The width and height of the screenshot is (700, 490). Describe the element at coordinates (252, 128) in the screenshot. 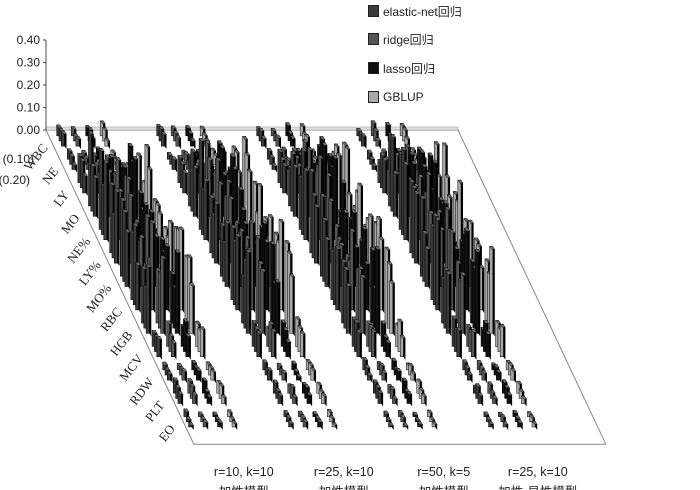

I see `chart-back-wall` at that location.